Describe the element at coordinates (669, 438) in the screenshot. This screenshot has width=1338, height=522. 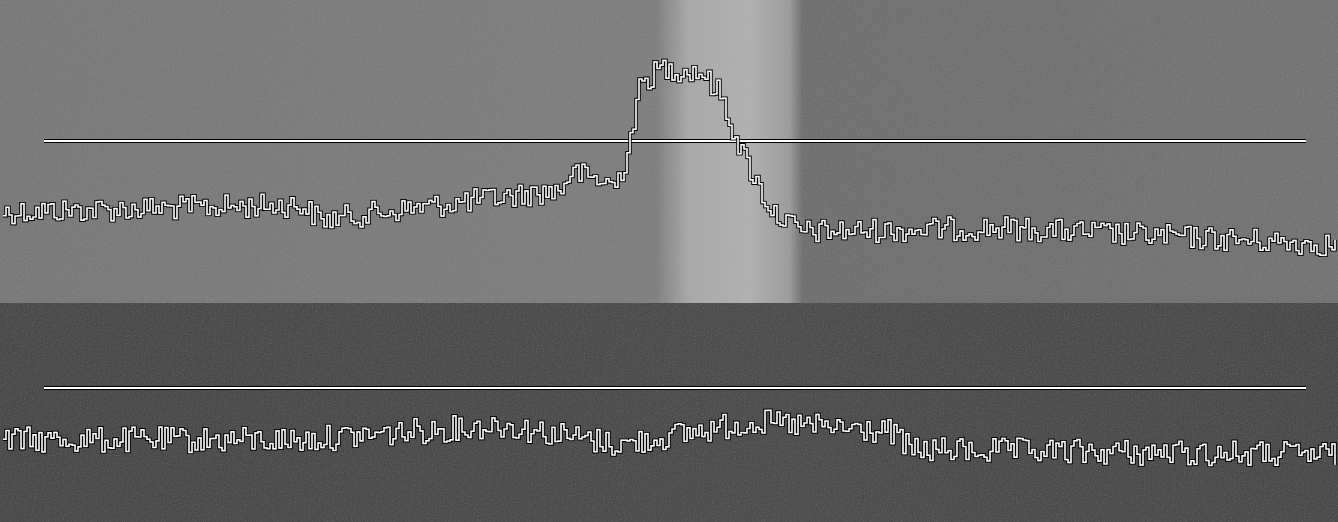
I see `trace` at that location.